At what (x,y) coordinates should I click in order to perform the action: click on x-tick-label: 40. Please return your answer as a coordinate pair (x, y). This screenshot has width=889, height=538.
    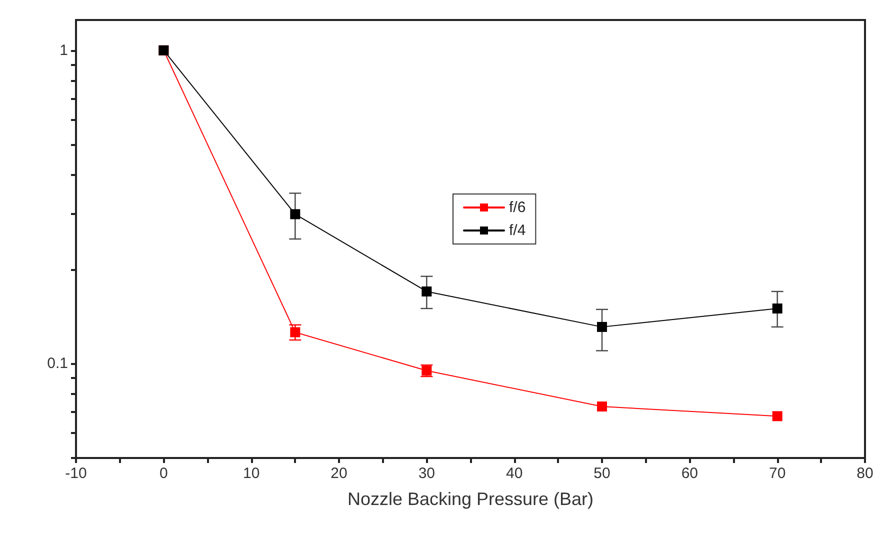
    Looking at the image, I should click on (514, 473).